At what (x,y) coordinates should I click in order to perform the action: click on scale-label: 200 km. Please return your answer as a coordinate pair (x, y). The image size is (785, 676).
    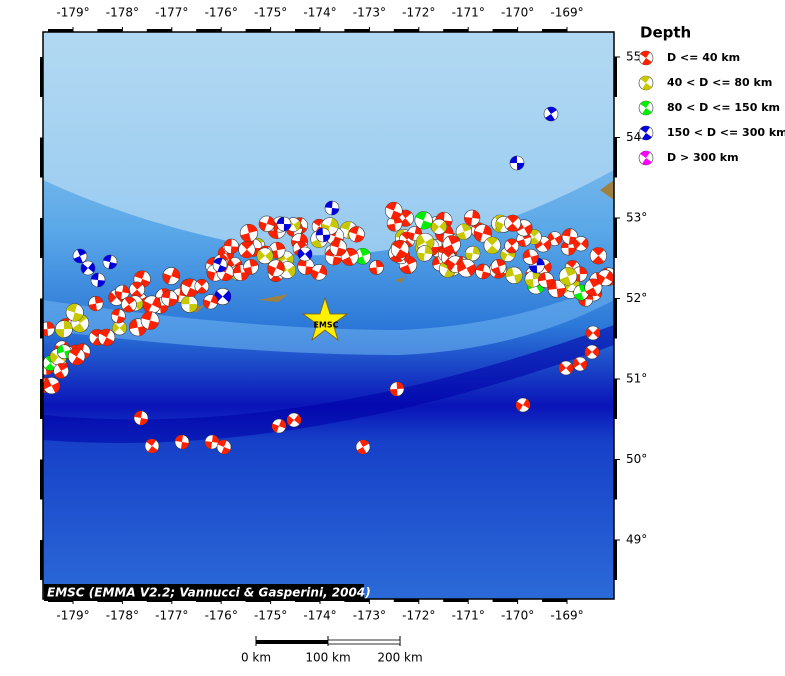
    Looking at the image, I should click on (399, 658).